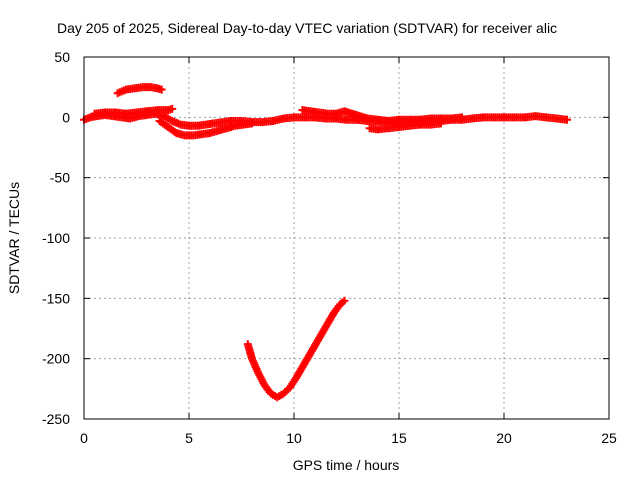  What do you see at coordinates (399, 438) in the screenshot?
I see `x-tick-label: 15` at bounding box center [399, 438].